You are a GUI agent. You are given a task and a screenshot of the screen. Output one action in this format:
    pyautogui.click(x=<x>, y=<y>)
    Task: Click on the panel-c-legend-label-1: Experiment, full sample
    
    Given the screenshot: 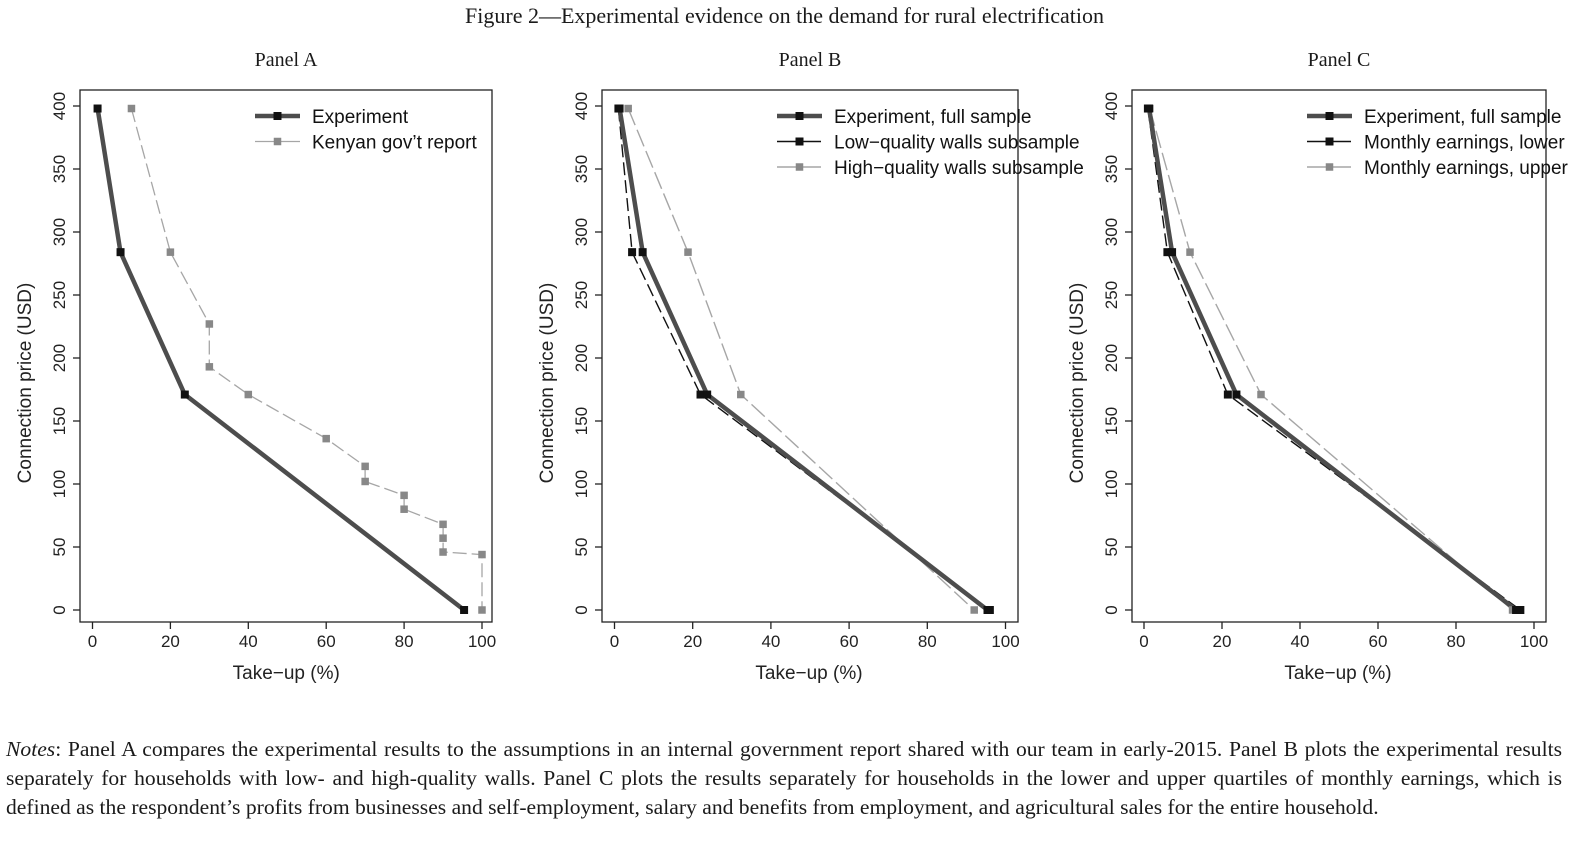 What is the action you would take?
    pyautogui.click(x=1462, y=117)
    